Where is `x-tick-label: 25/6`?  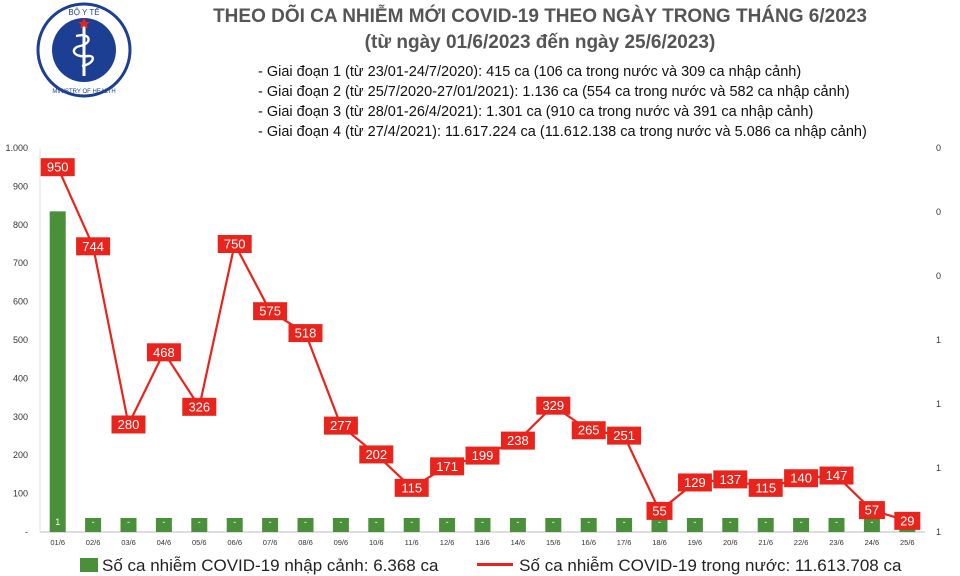 x-tick-label: 25/6 is located at coordinates (907, 542).